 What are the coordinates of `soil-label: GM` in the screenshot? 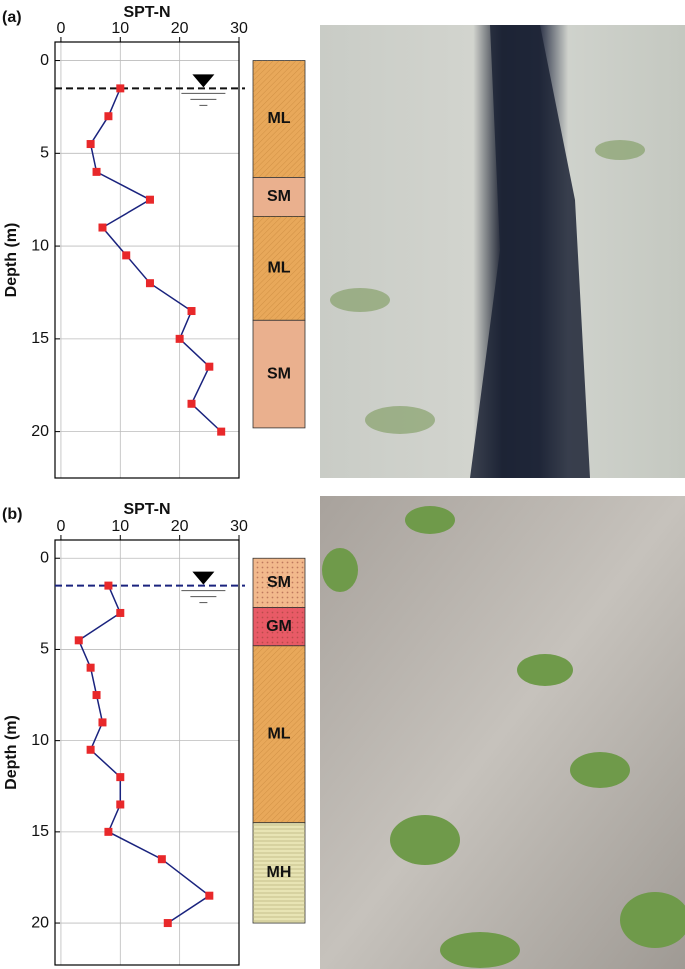 It's located at (279, 626).